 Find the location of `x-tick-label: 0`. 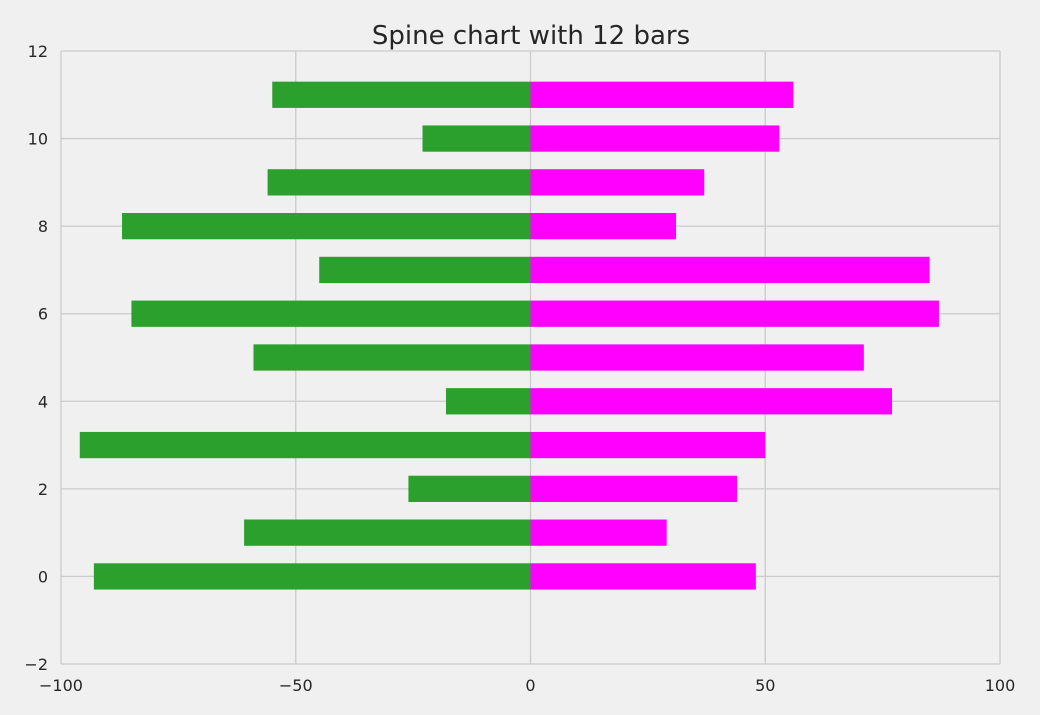

x-tick-label: 0 is located at coordinates (530, 685).